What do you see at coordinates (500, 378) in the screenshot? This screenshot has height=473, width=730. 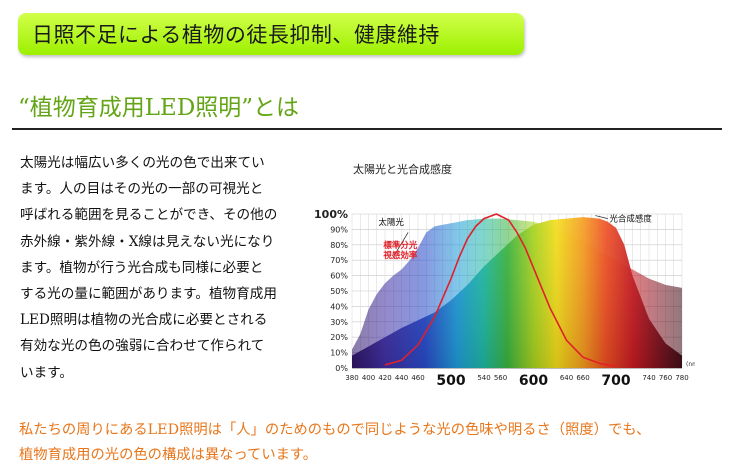 I see `x-tick-label: 560` at bounding box center [500, 378].